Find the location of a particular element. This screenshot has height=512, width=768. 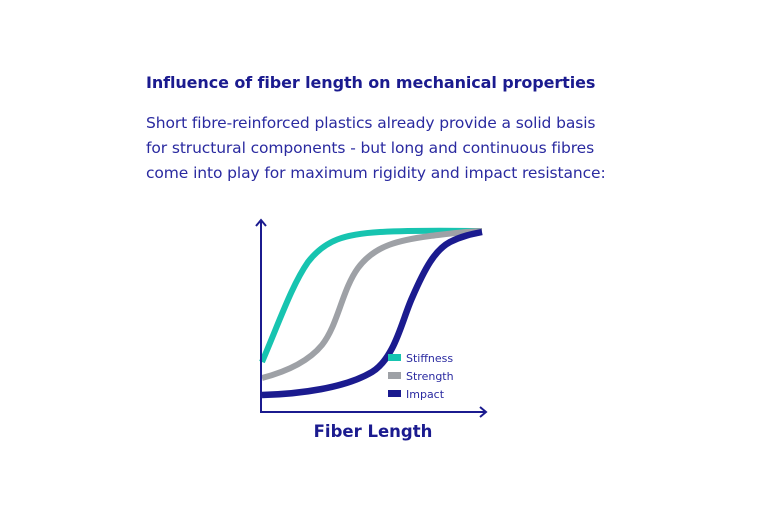

legend-label-impact: Impact is located at coordinates (425, 394).